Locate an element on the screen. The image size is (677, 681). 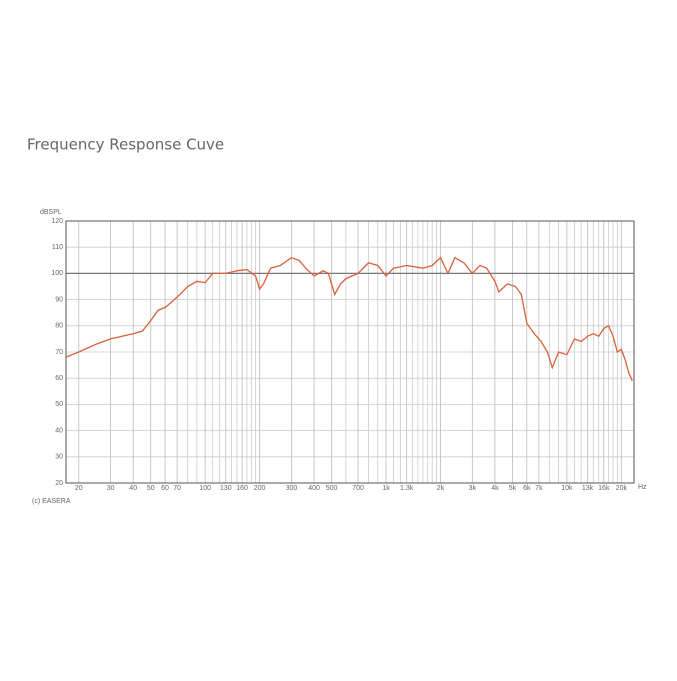
chart-title: Frequency Response Cuve is located at coordinates (125, 145).